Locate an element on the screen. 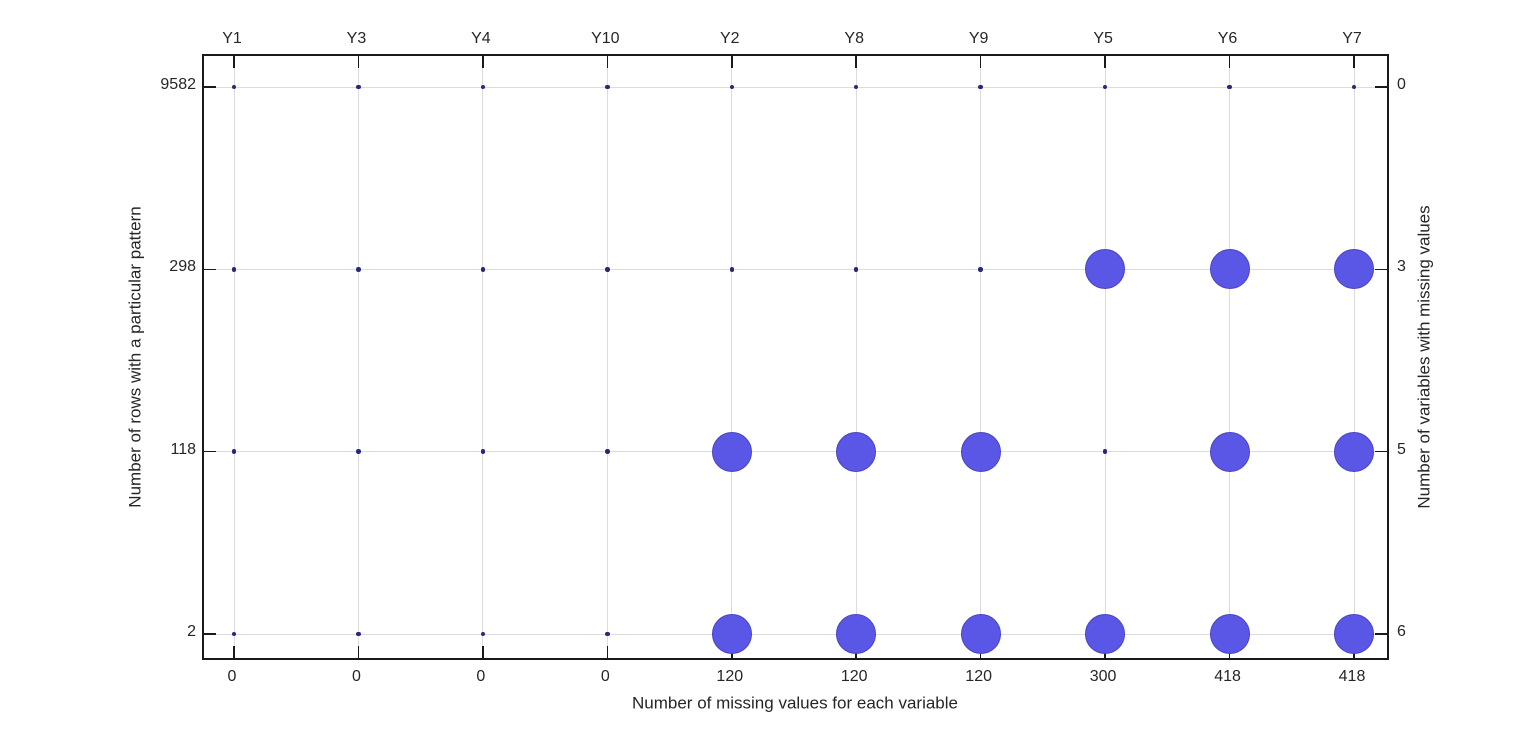  right-y-axis-title: Number of variables with missing values is located at coordinates (1424, 357).